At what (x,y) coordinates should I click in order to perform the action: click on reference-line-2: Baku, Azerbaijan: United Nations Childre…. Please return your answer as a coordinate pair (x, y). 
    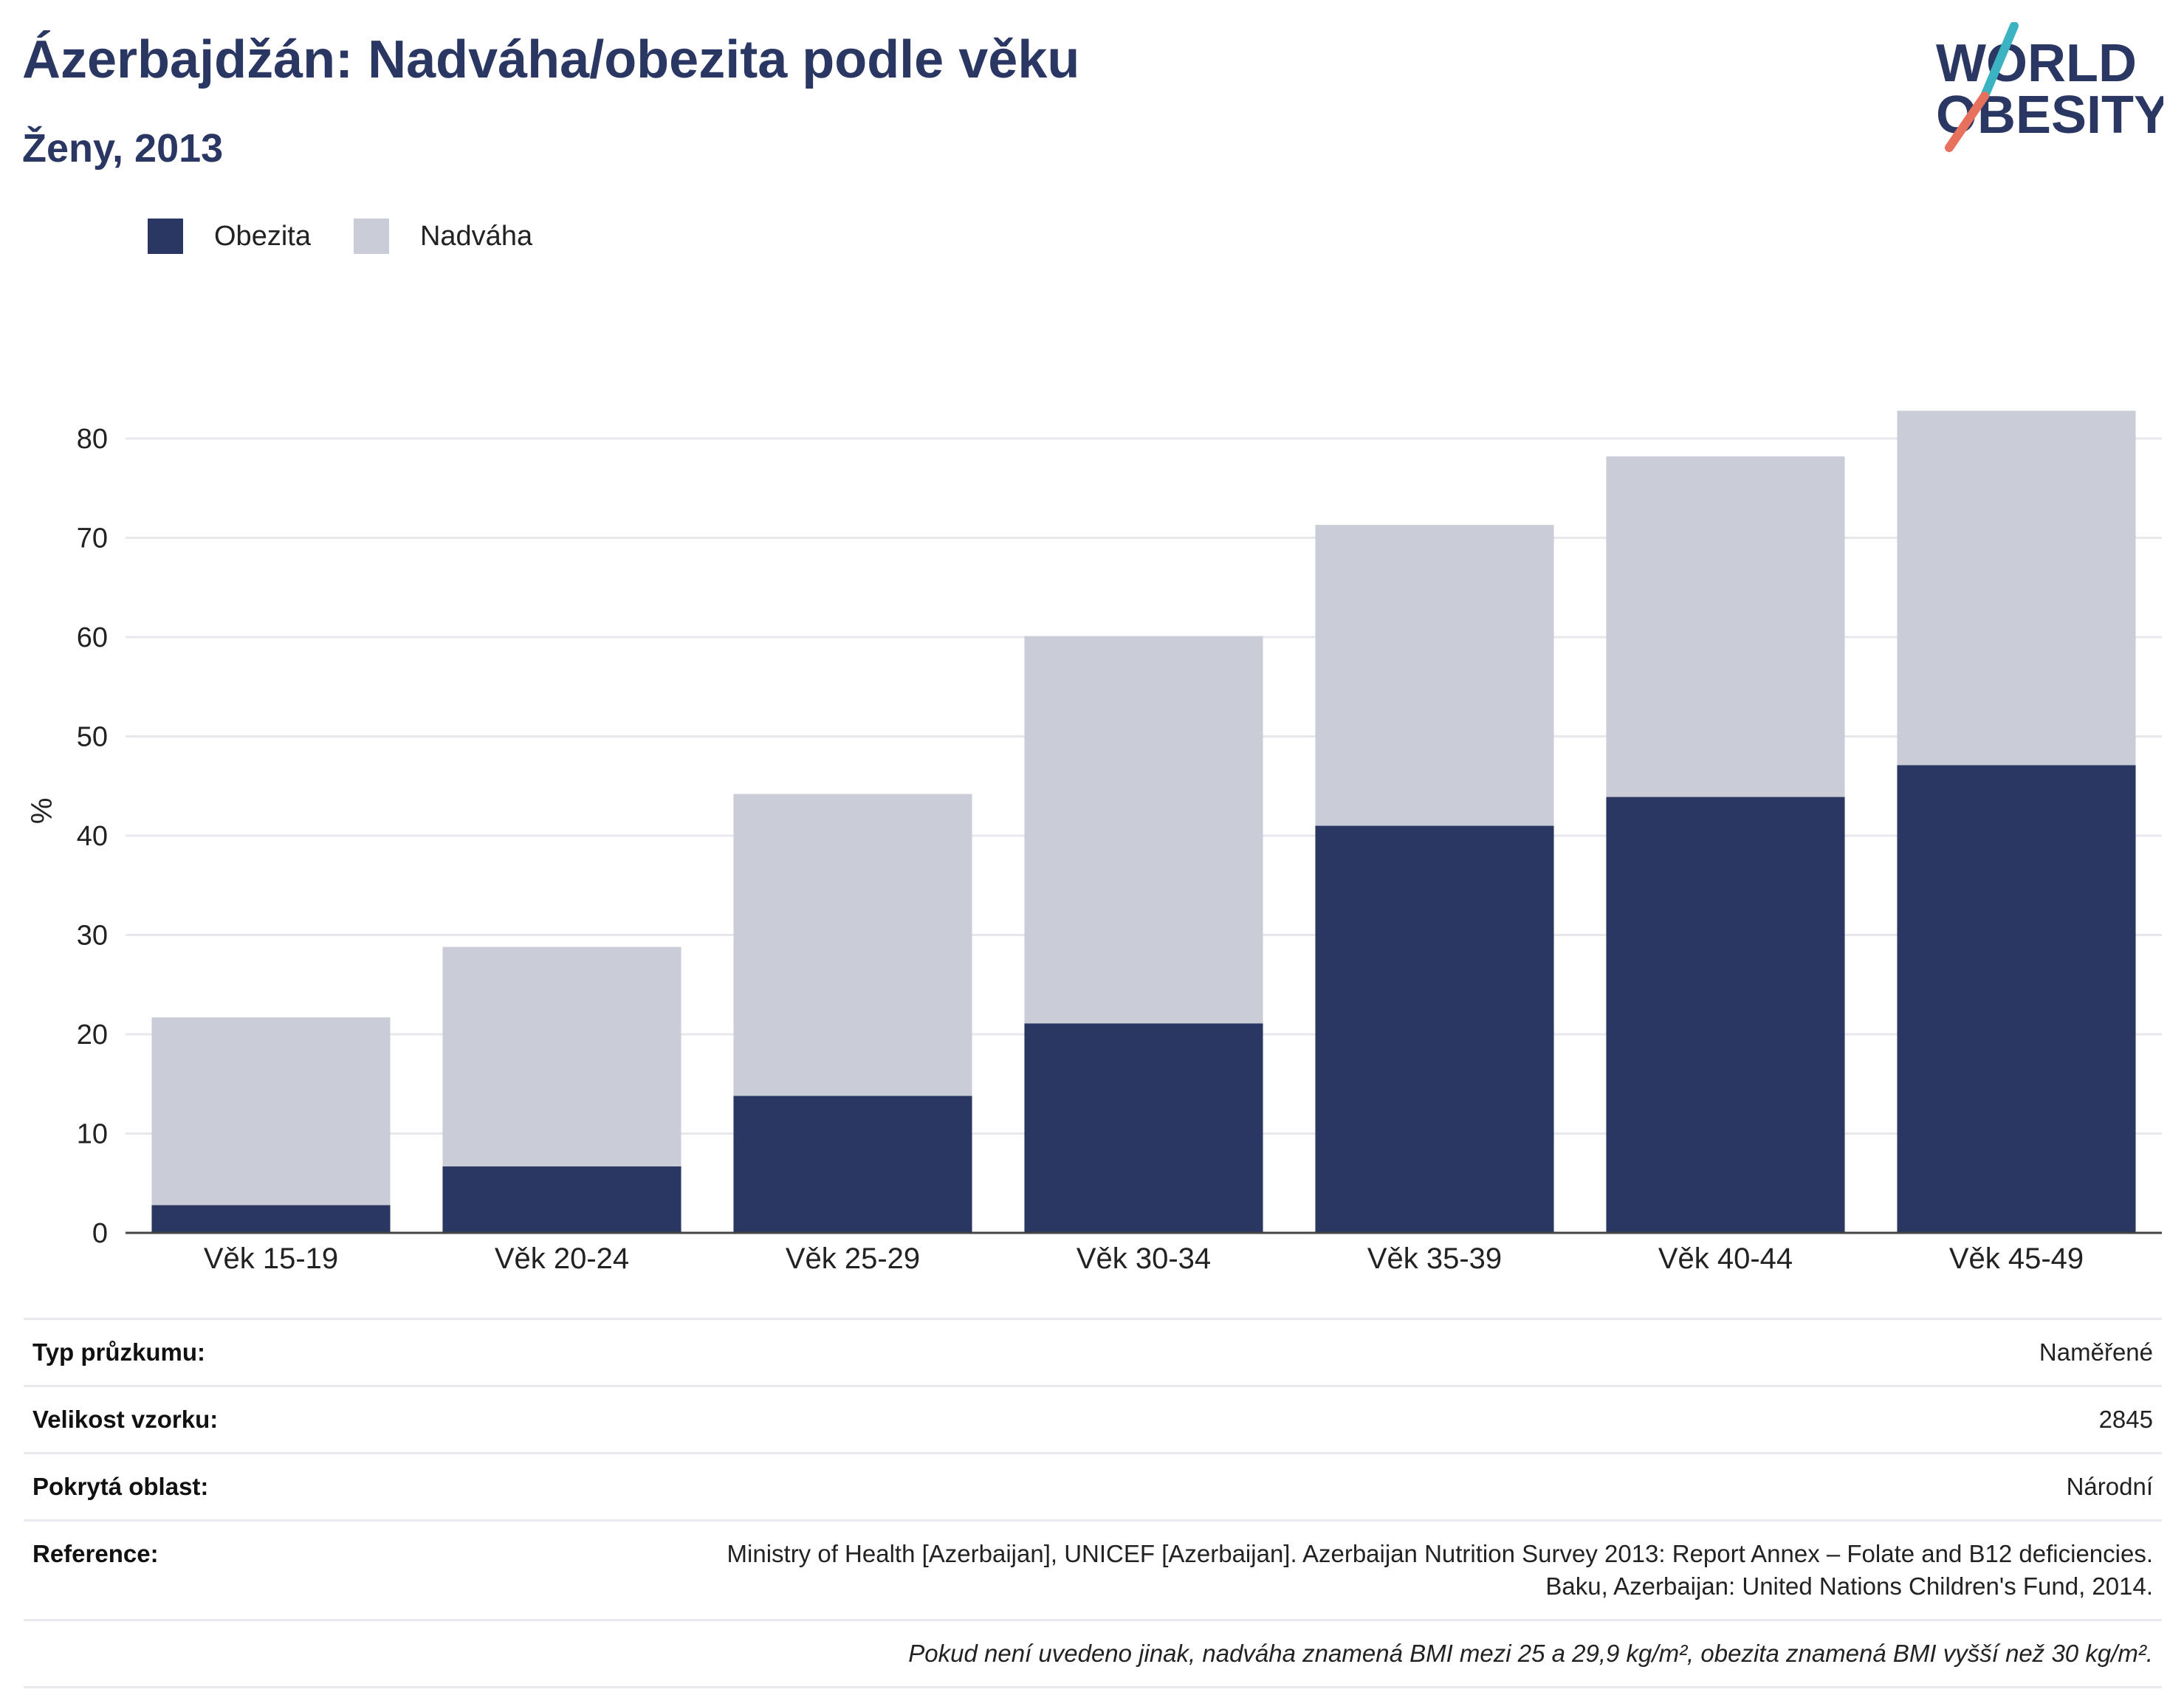
    Looking at the image, I should click on (1849, 1586).